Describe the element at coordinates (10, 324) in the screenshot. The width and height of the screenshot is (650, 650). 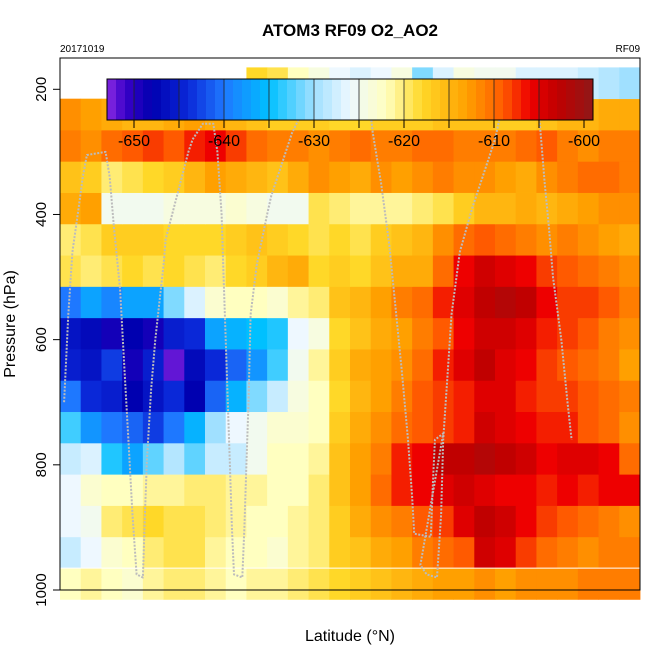
I see `y-axis-label: Pressure (hPa)` at that location.